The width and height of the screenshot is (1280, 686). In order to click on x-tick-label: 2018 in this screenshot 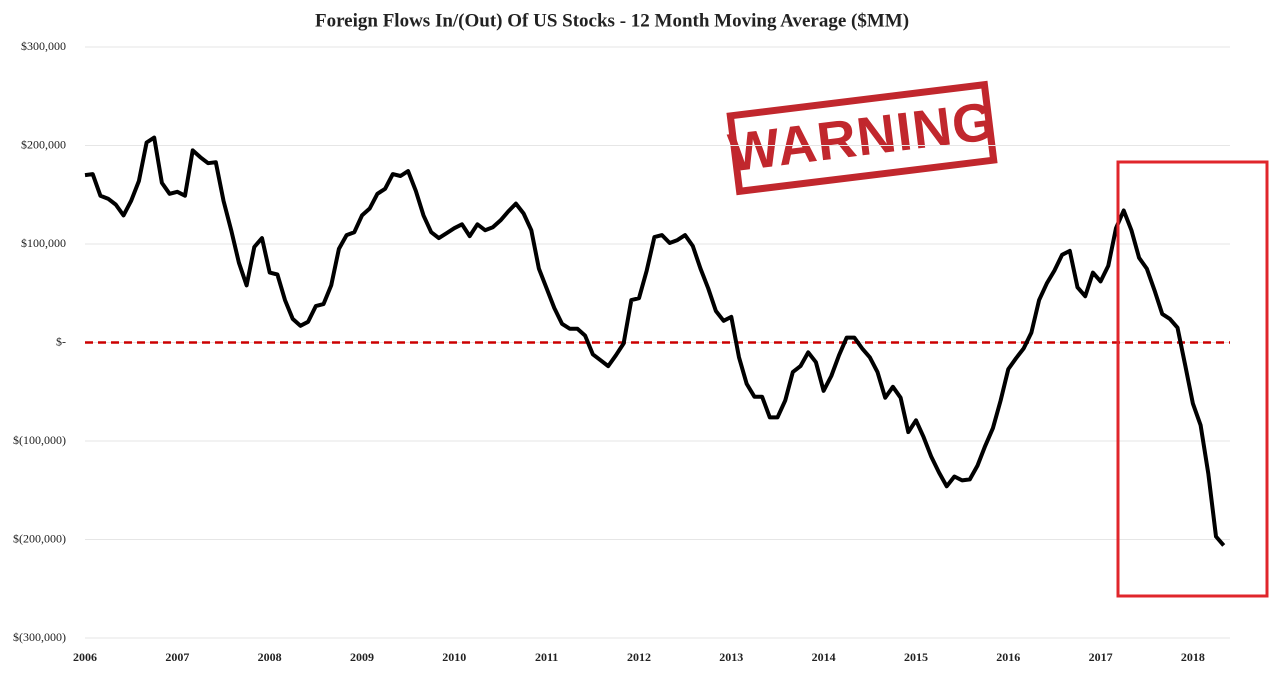, I will do `click(1193, 657)`.